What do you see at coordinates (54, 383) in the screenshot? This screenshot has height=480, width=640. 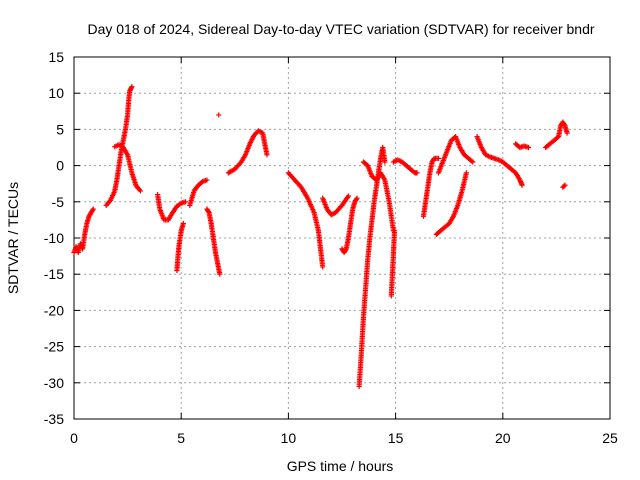 I see `y-tick-label: -30` at bounding box center [54, 383].